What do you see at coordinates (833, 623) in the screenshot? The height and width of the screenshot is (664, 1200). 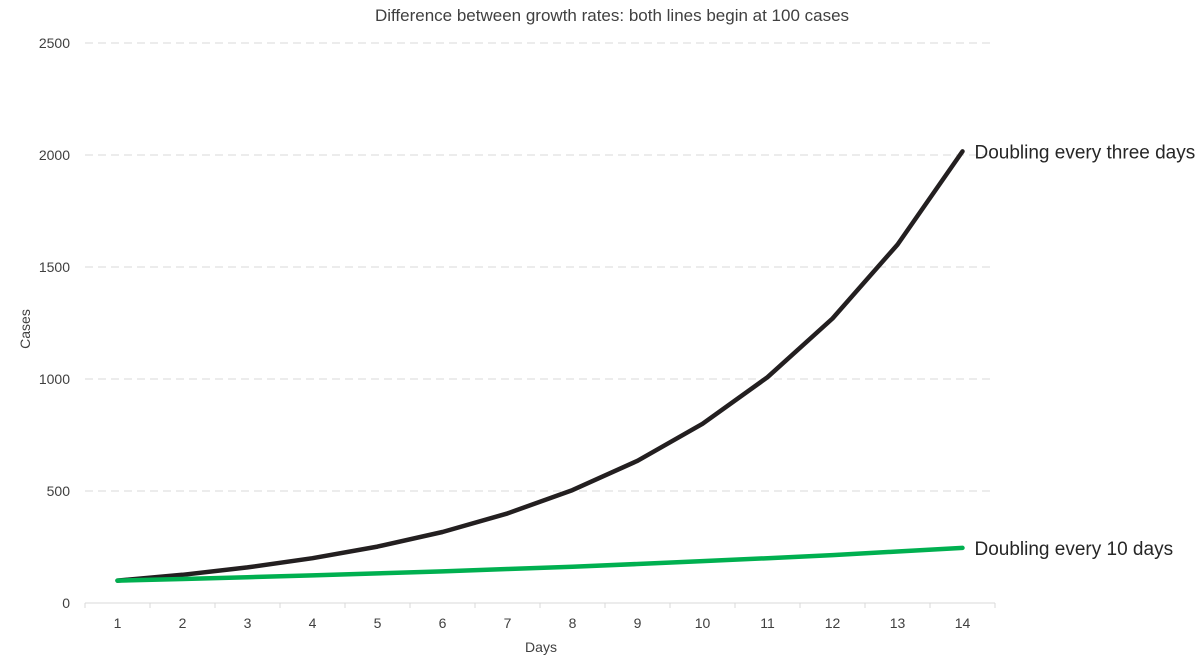 I see `x-tick-label: 12` at bounding box center [833, 623].